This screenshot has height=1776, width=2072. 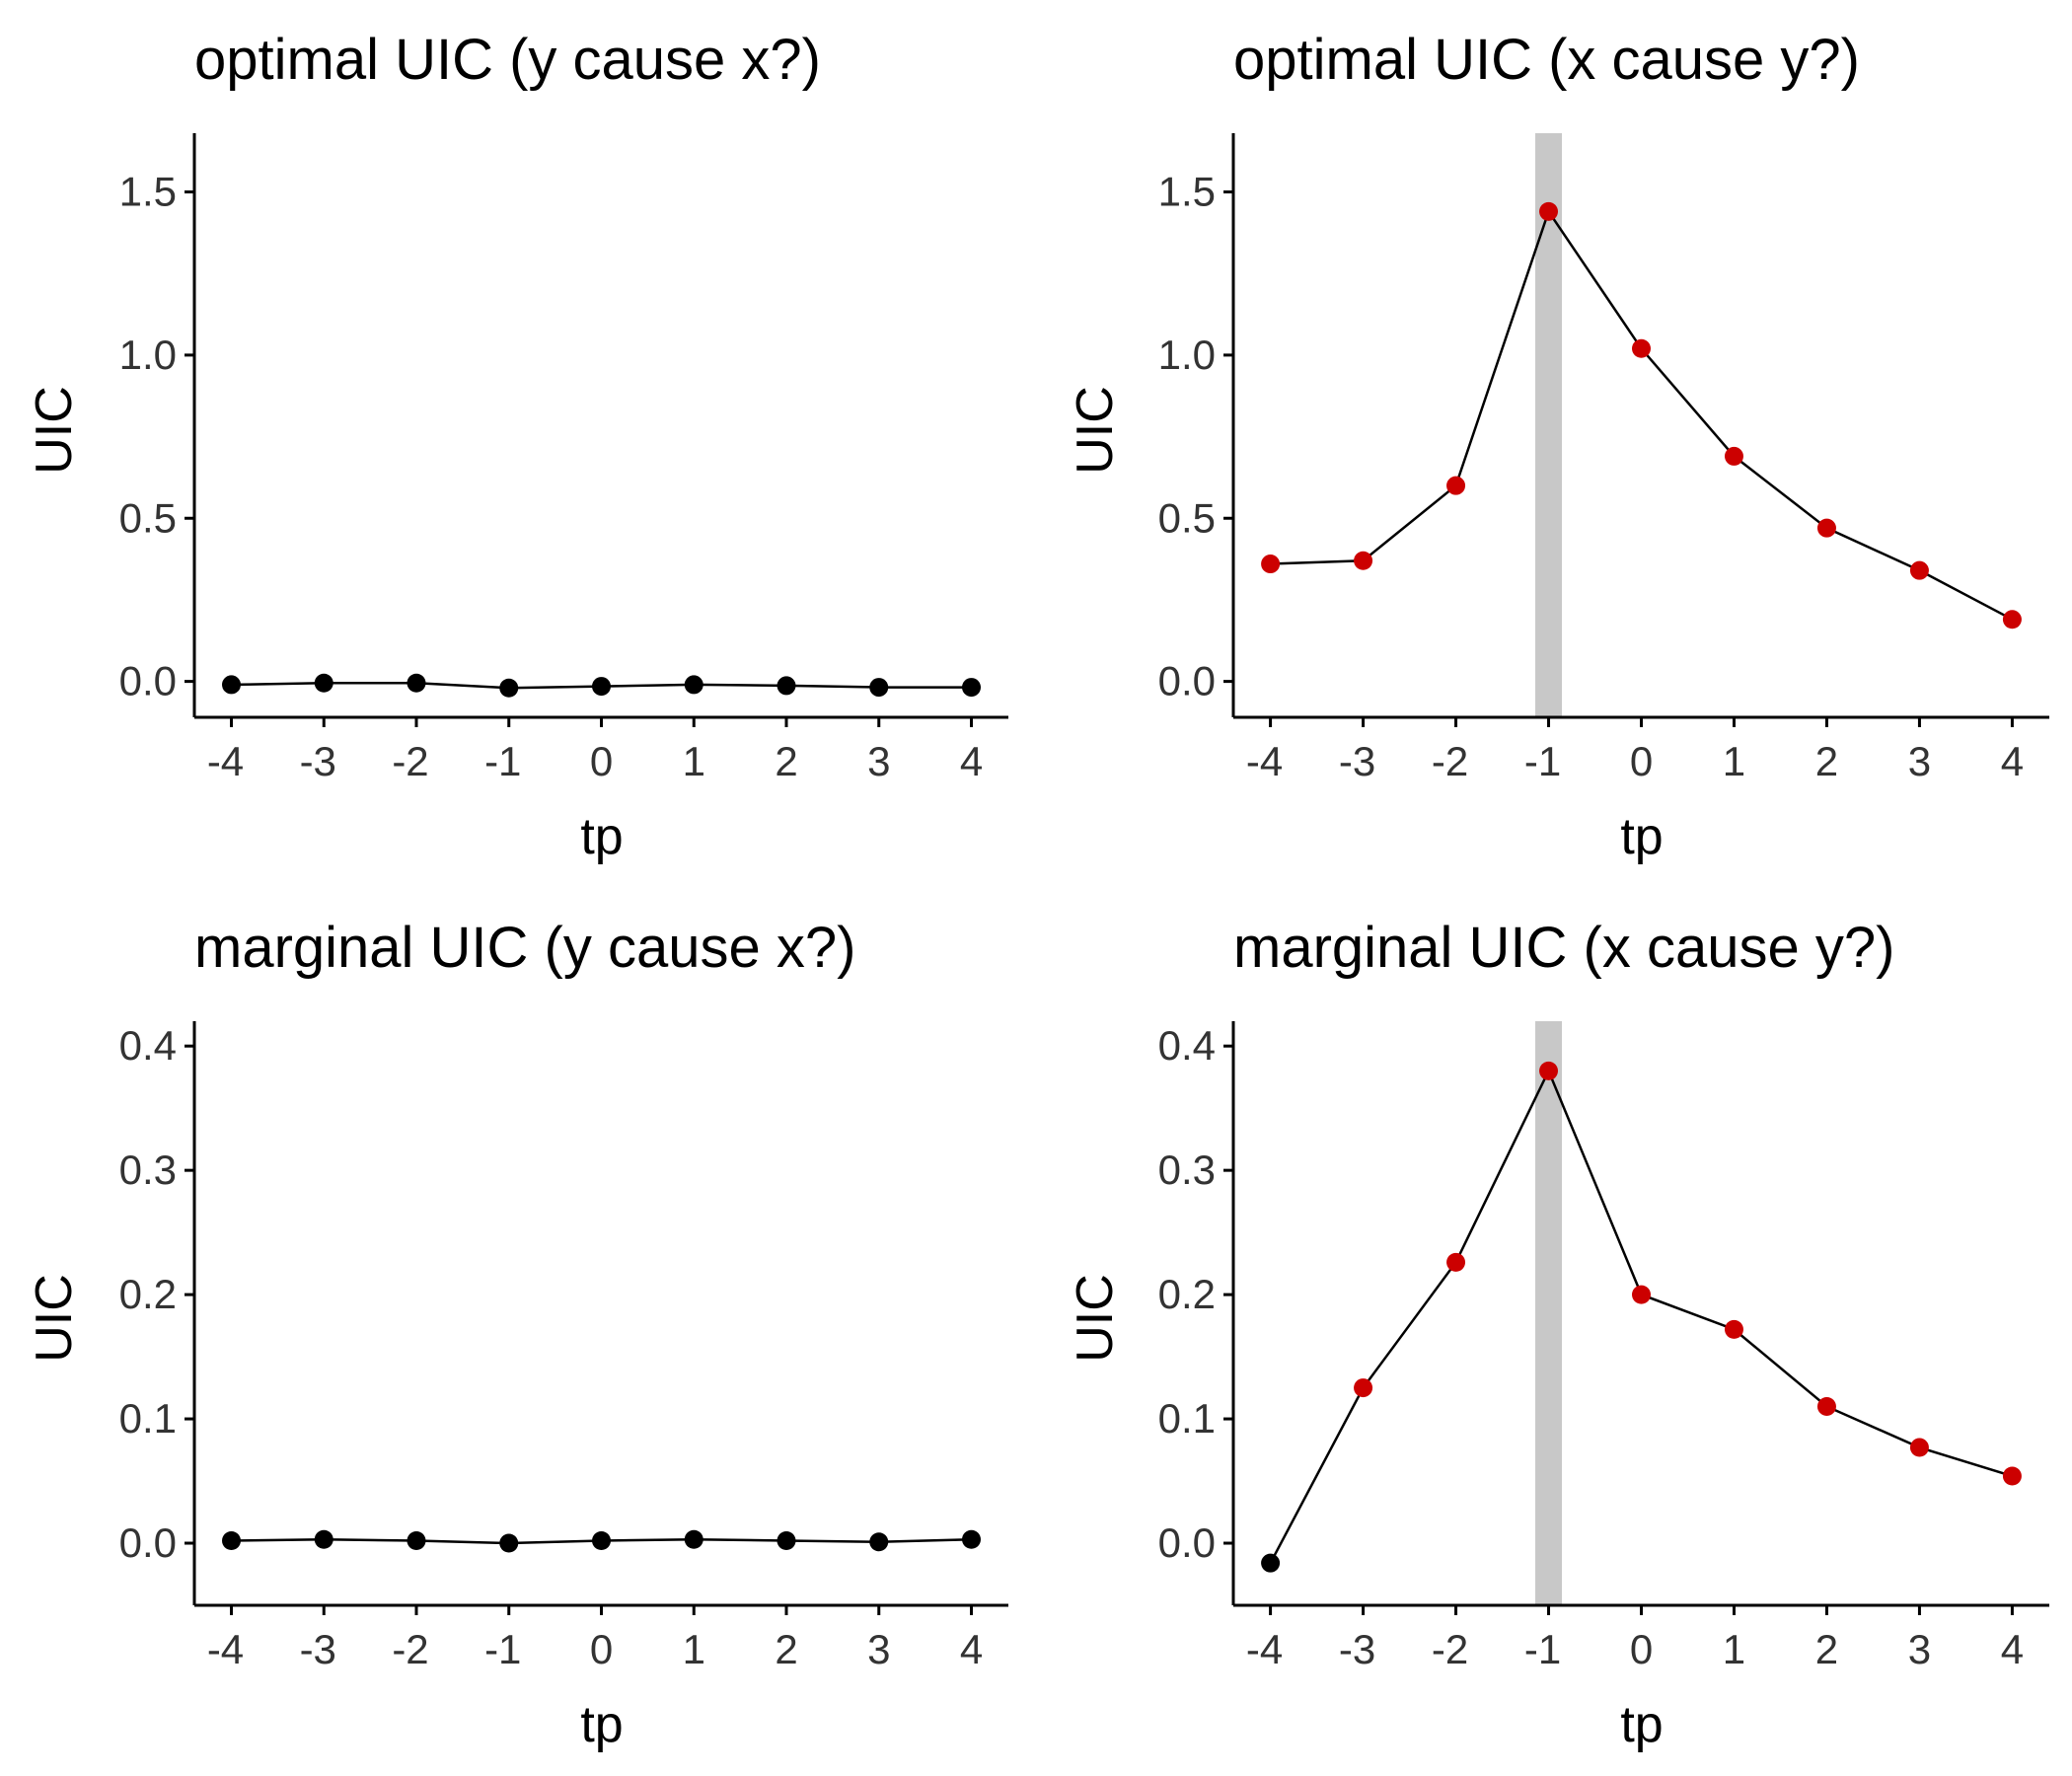 I want to click on chart-title: optimal UIC (x cause y?), so click(x=1547, y=60).